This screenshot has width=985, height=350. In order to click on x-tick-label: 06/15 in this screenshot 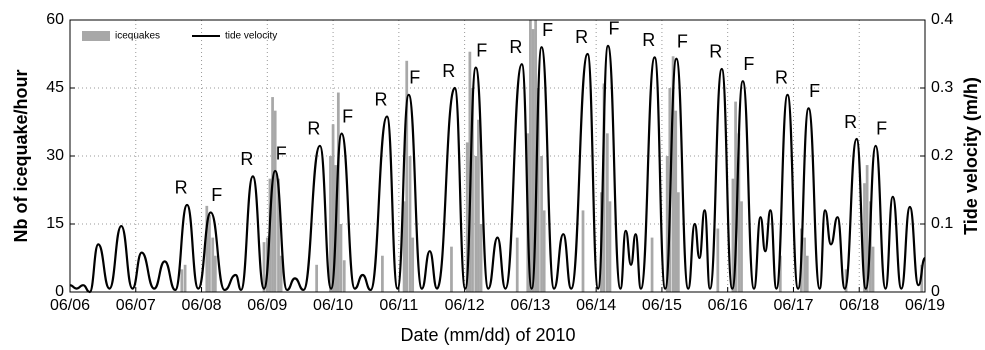, I will do `click(662, 305)`.